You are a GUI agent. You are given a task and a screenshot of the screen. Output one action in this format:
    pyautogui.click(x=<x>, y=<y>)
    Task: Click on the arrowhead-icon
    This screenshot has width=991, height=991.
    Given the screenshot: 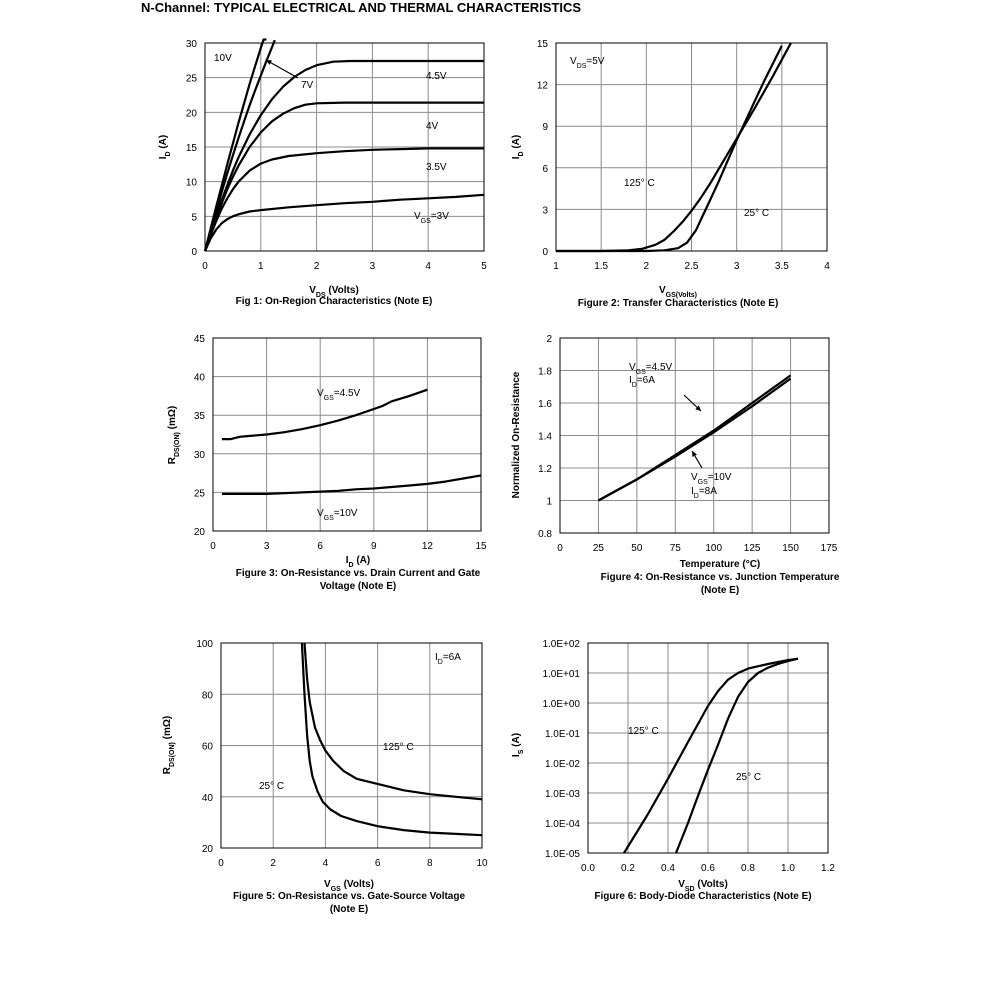 What is the action you would take?
    pyautogui.click(x=698, y=408)
    